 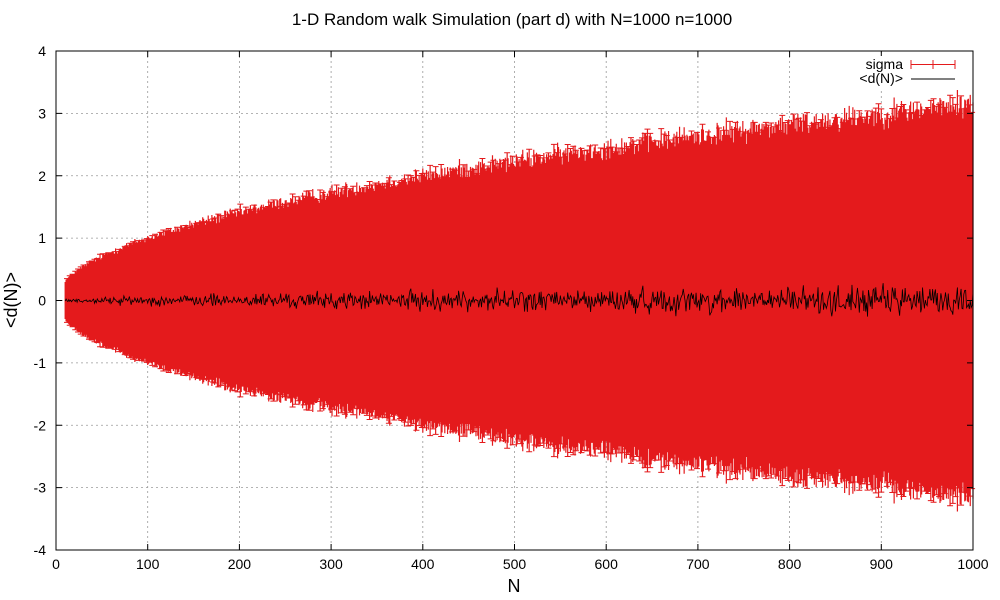 I want to click on x-tick-label: 700, so click(x=698, y=564).